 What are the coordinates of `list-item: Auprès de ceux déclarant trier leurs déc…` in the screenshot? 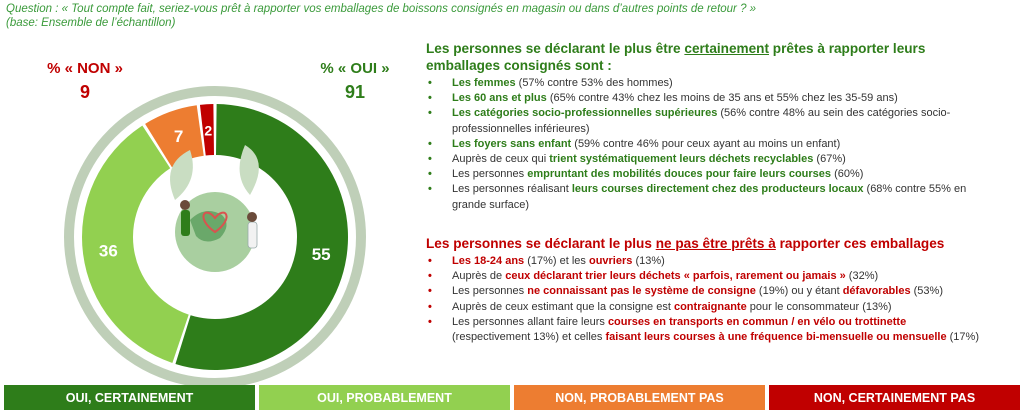 It's located at (706, 276).